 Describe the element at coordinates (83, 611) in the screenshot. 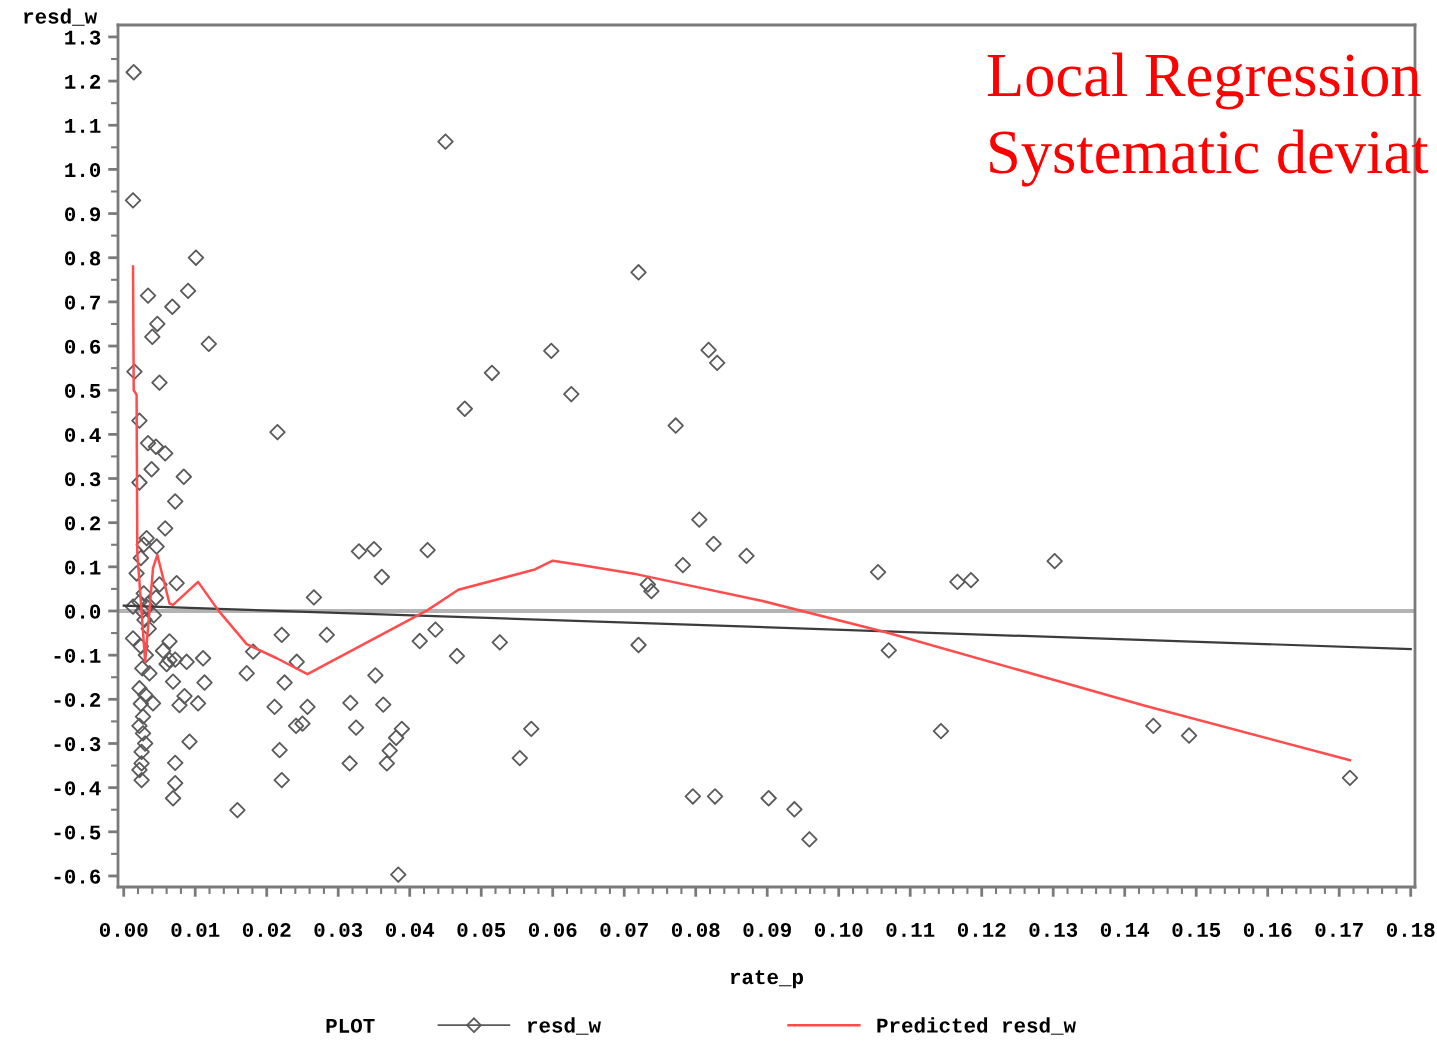

I see `y-tick-label: 0.0` at that location.